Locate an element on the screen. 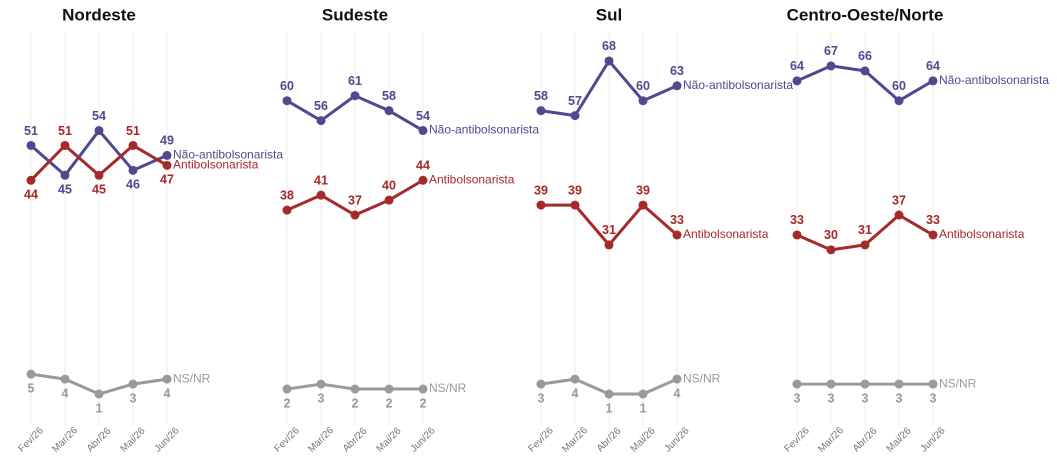 The height and width of the screenshot is (466, 1057). value-label: 40 is located at coordinates (389, 185).